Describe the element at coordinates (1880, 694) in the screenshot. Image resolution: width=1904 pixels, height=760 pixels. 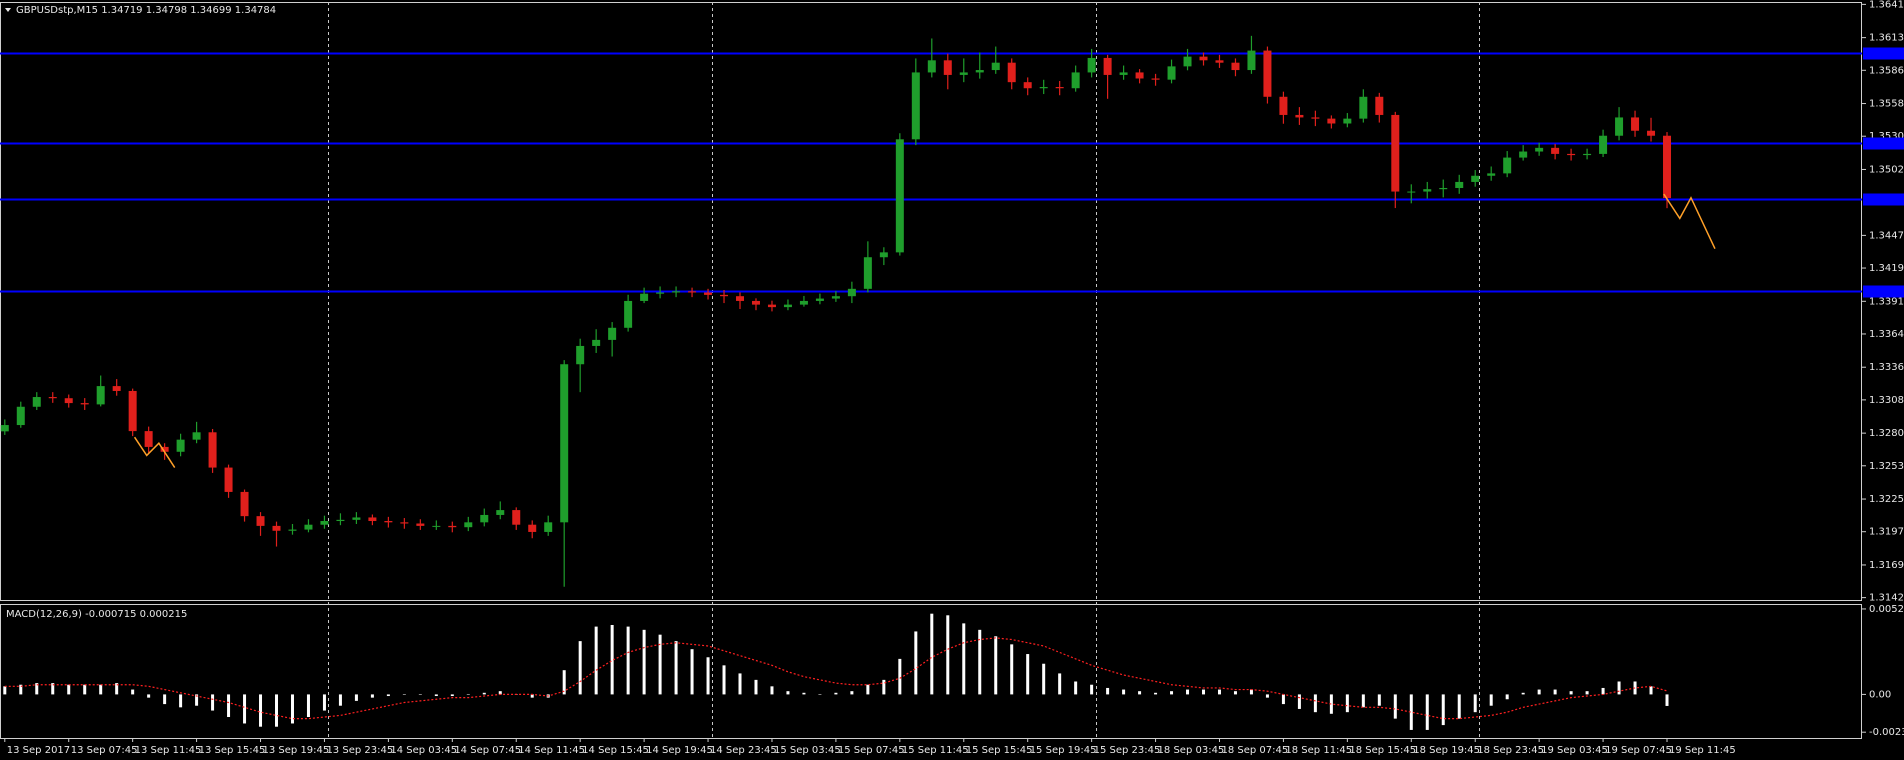
I see `y-tick-label: 0.00` at that location.